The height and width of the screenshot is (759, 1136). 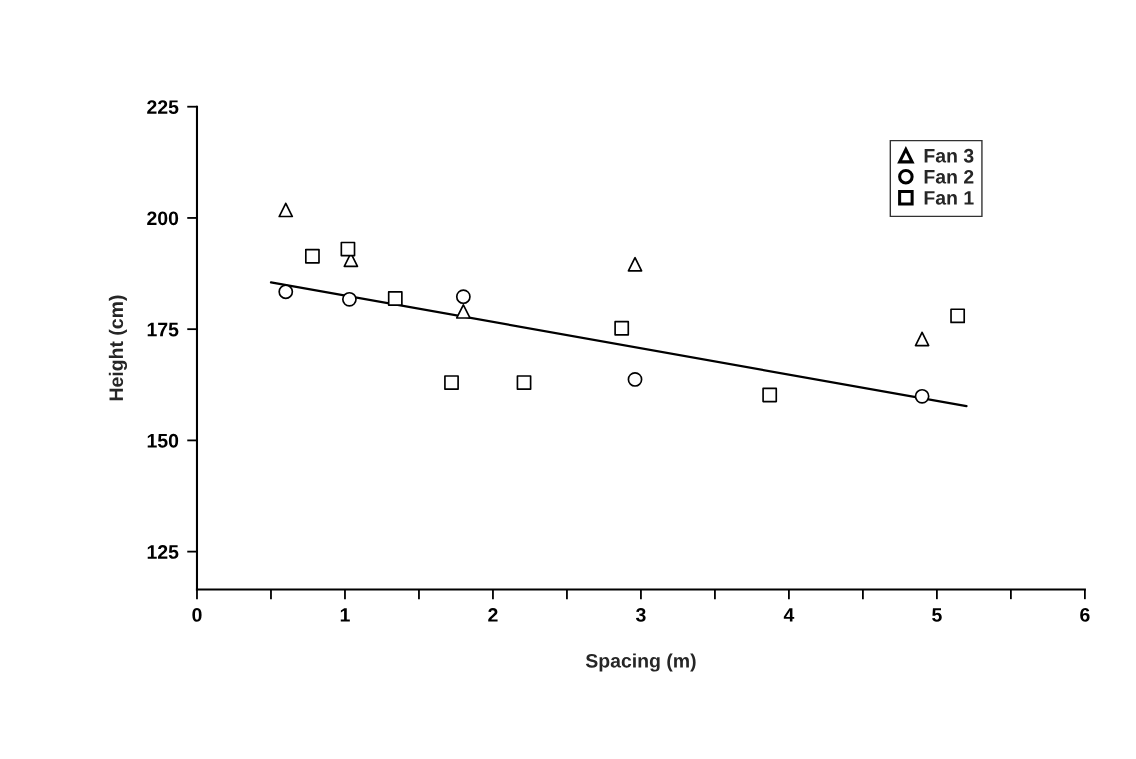 I want to click on legend-label: Fan 3, so click(x=949, y=155).